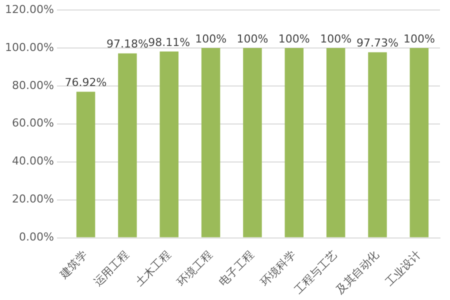 The width and height of the screenshot is (450, 300). I want to click on data-label: 97.18%, so click(127, 44).